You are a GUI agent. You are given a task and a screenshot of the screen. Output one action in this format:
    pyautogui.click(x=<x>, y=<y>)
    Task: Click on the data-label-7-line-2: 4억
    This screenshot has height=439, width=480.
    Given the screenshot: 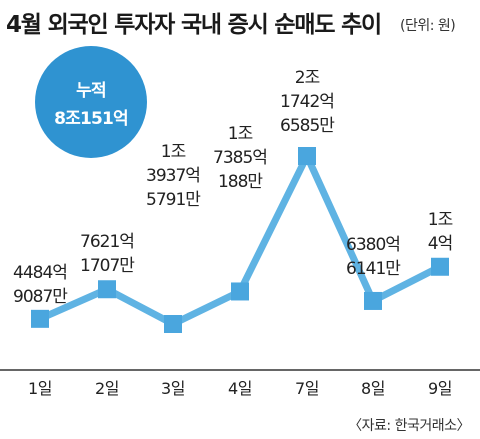 What is the action you would take?
    pyautogui.click(x=440, y=244)
    